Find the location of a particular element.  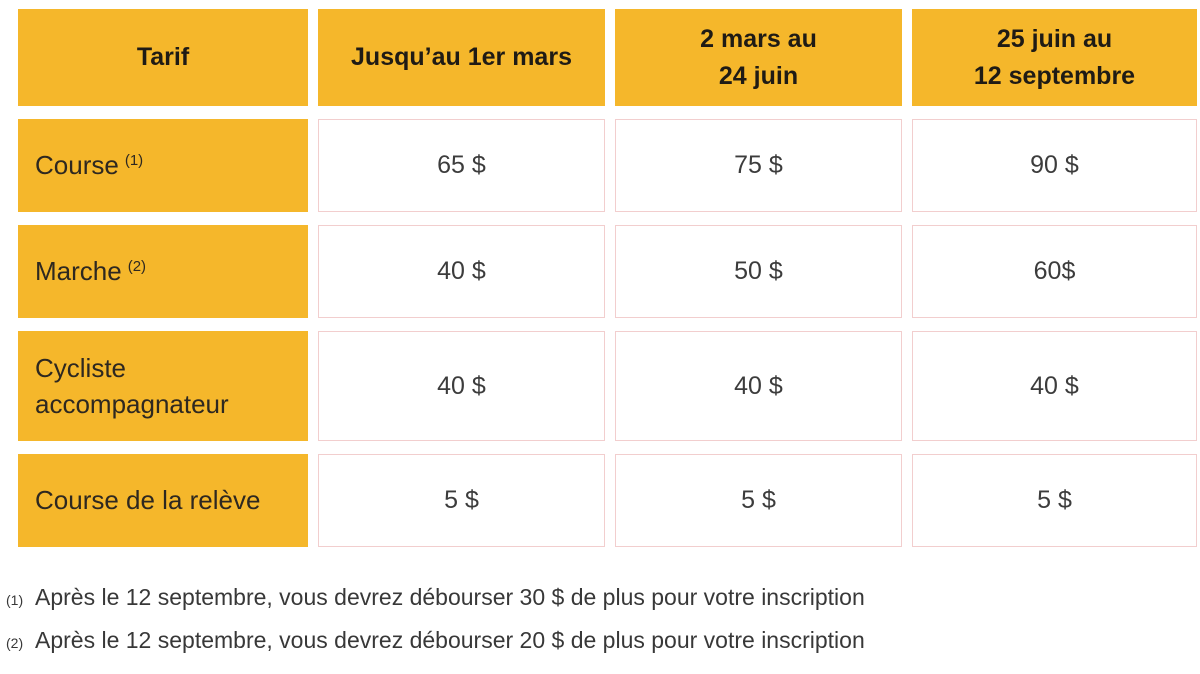

row-label-course: Course (1) is located at coordinates (163, 165).